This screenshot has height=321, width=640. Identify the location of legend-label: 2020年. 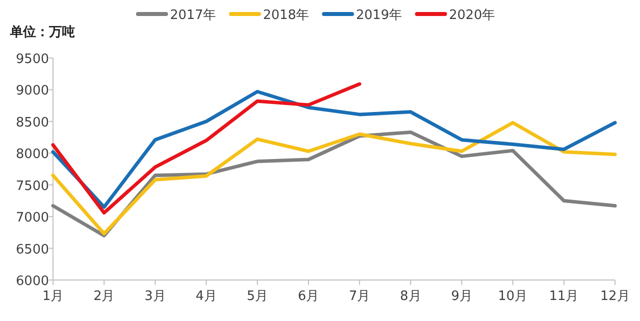
(472, 15).